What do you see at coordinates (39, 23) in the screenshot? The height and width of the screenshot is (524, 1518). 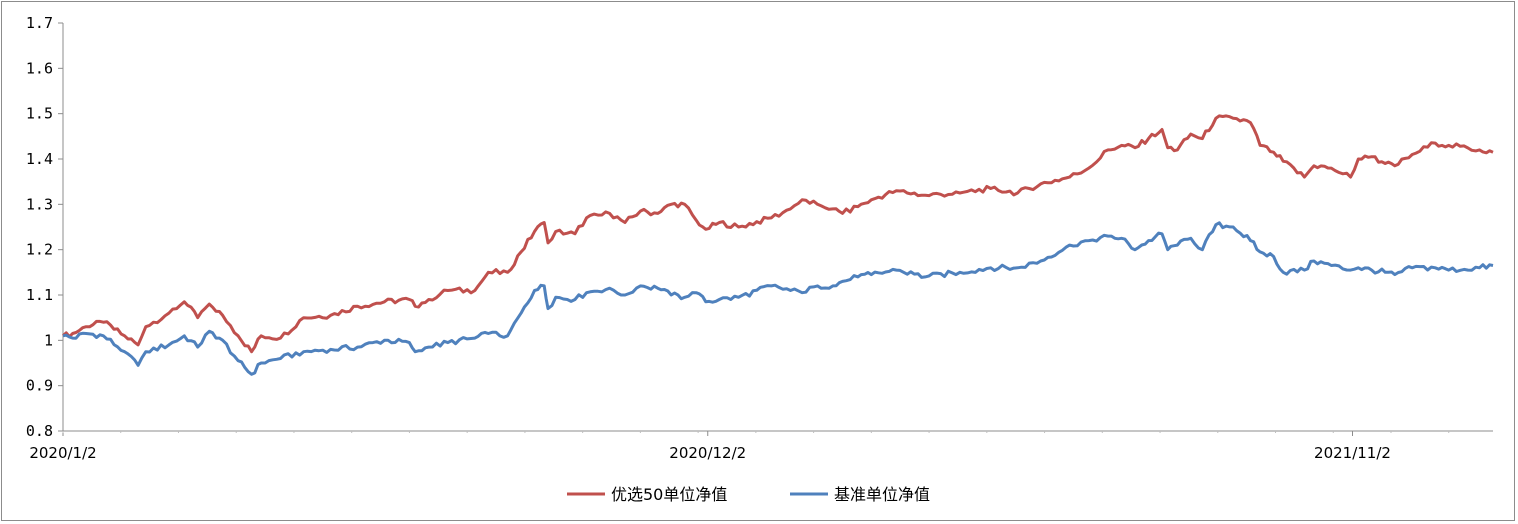 I see `y-tick-label: 1.7` at bounding box center [39, 23].